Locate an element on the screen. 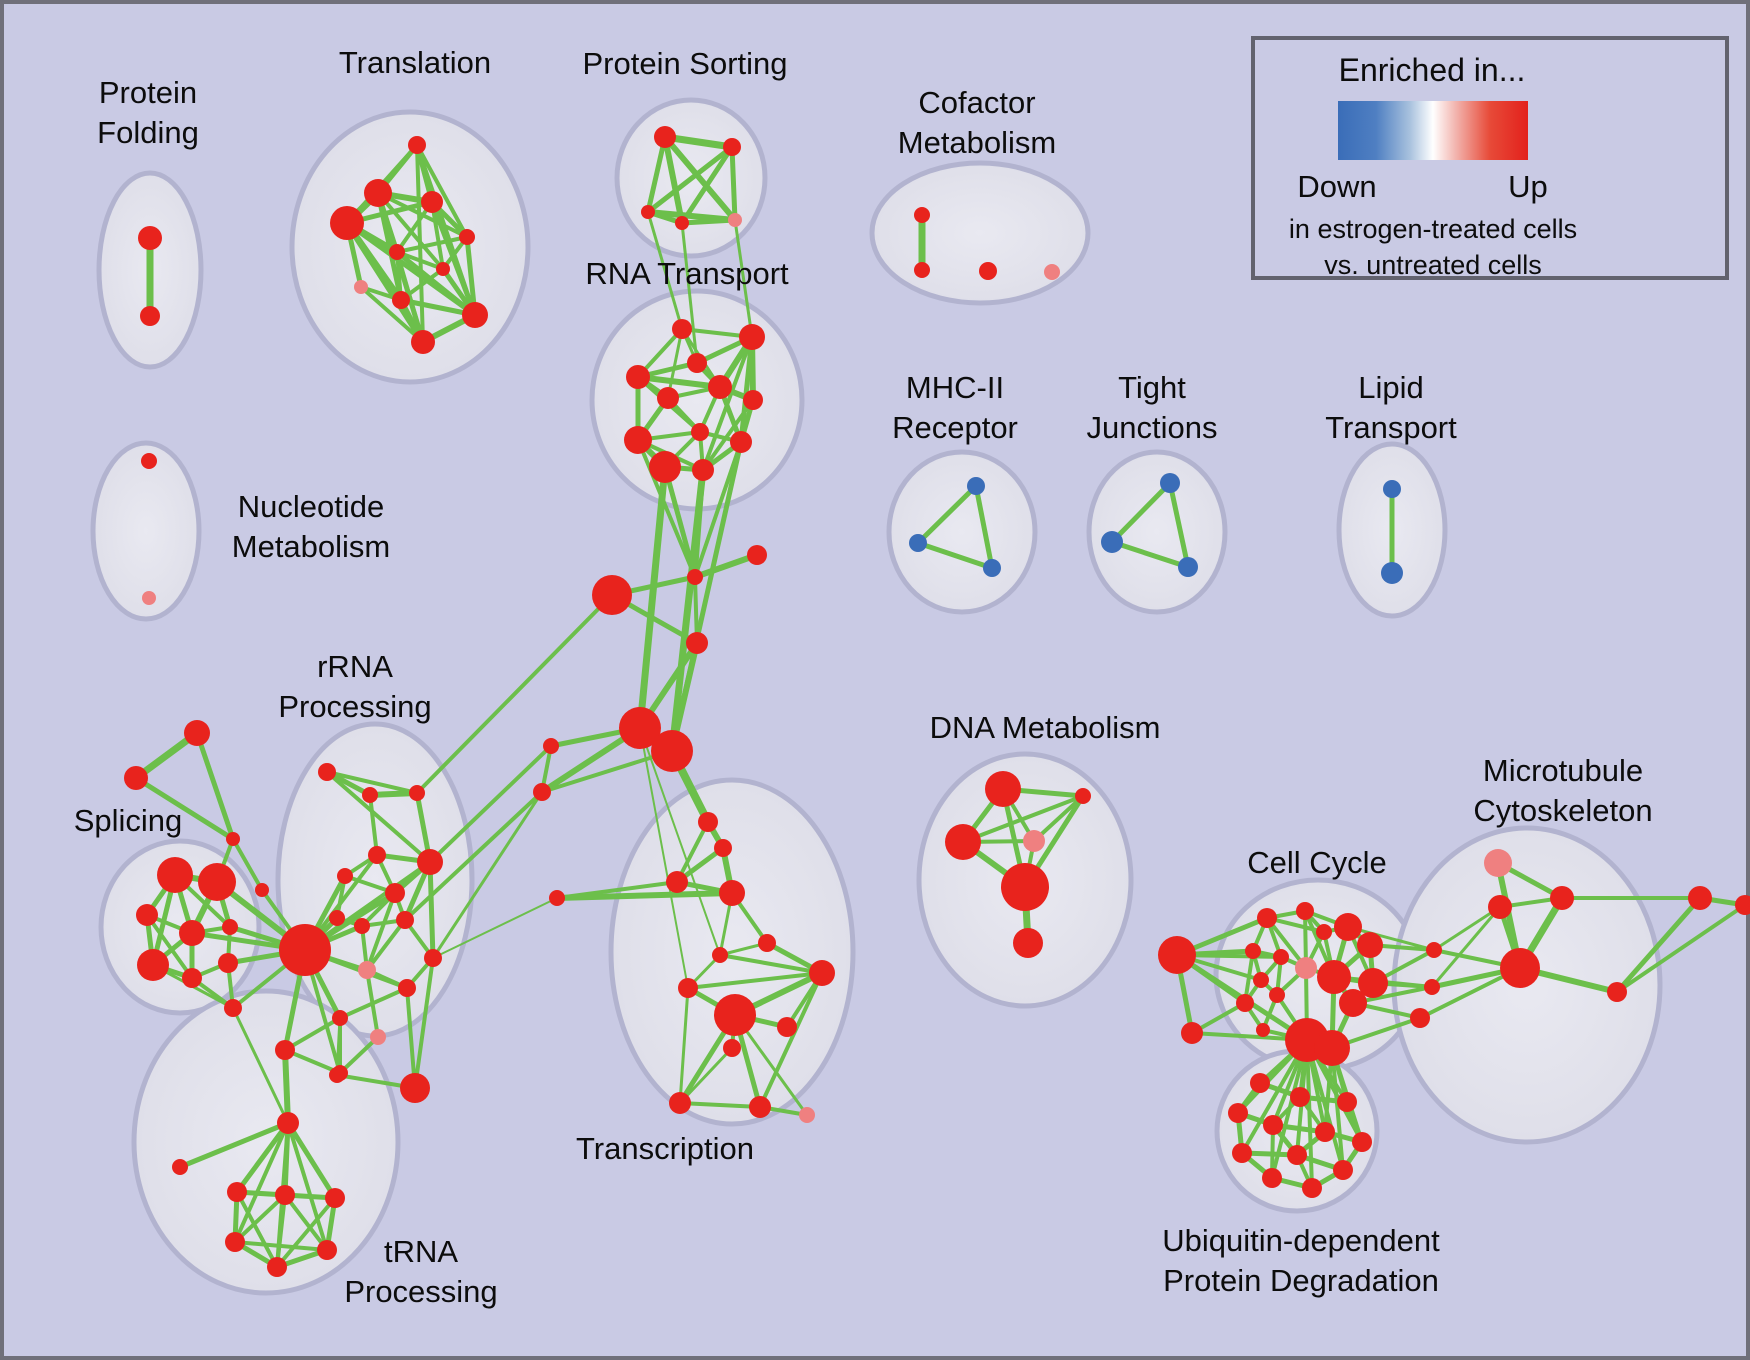 The height and width of the screenshot is (1360, 1750). edge-m1-m2 is located at coordinates (947, 514).